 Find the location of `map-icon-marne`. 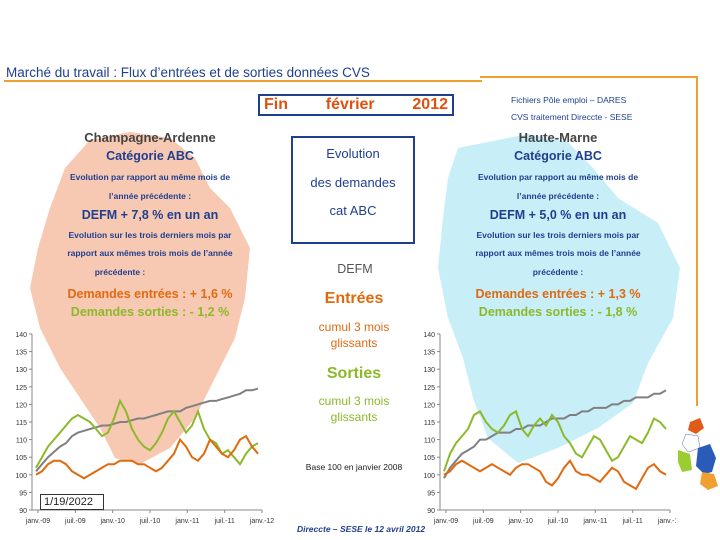

map-icon-marne is located at coordinates (691, 443).